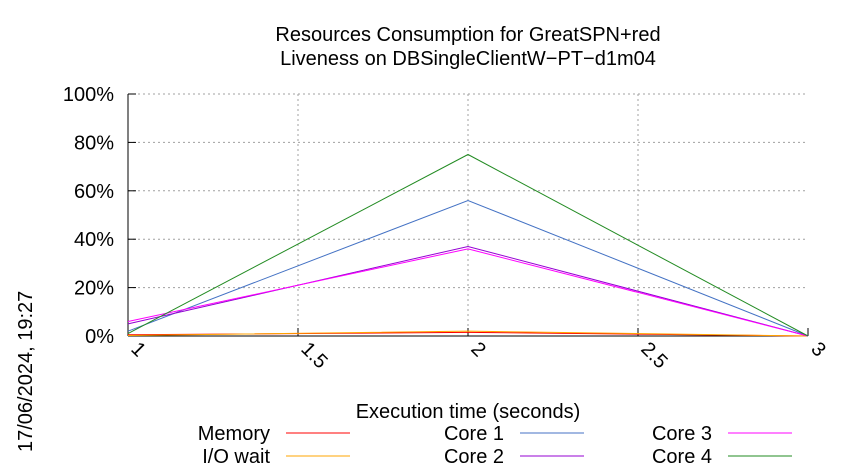 The width and height of the screenshot is (850, 475). Describe the element at coordinates (94, 289) in the screenshot. I see `y-tick-label: 20%` at that location.